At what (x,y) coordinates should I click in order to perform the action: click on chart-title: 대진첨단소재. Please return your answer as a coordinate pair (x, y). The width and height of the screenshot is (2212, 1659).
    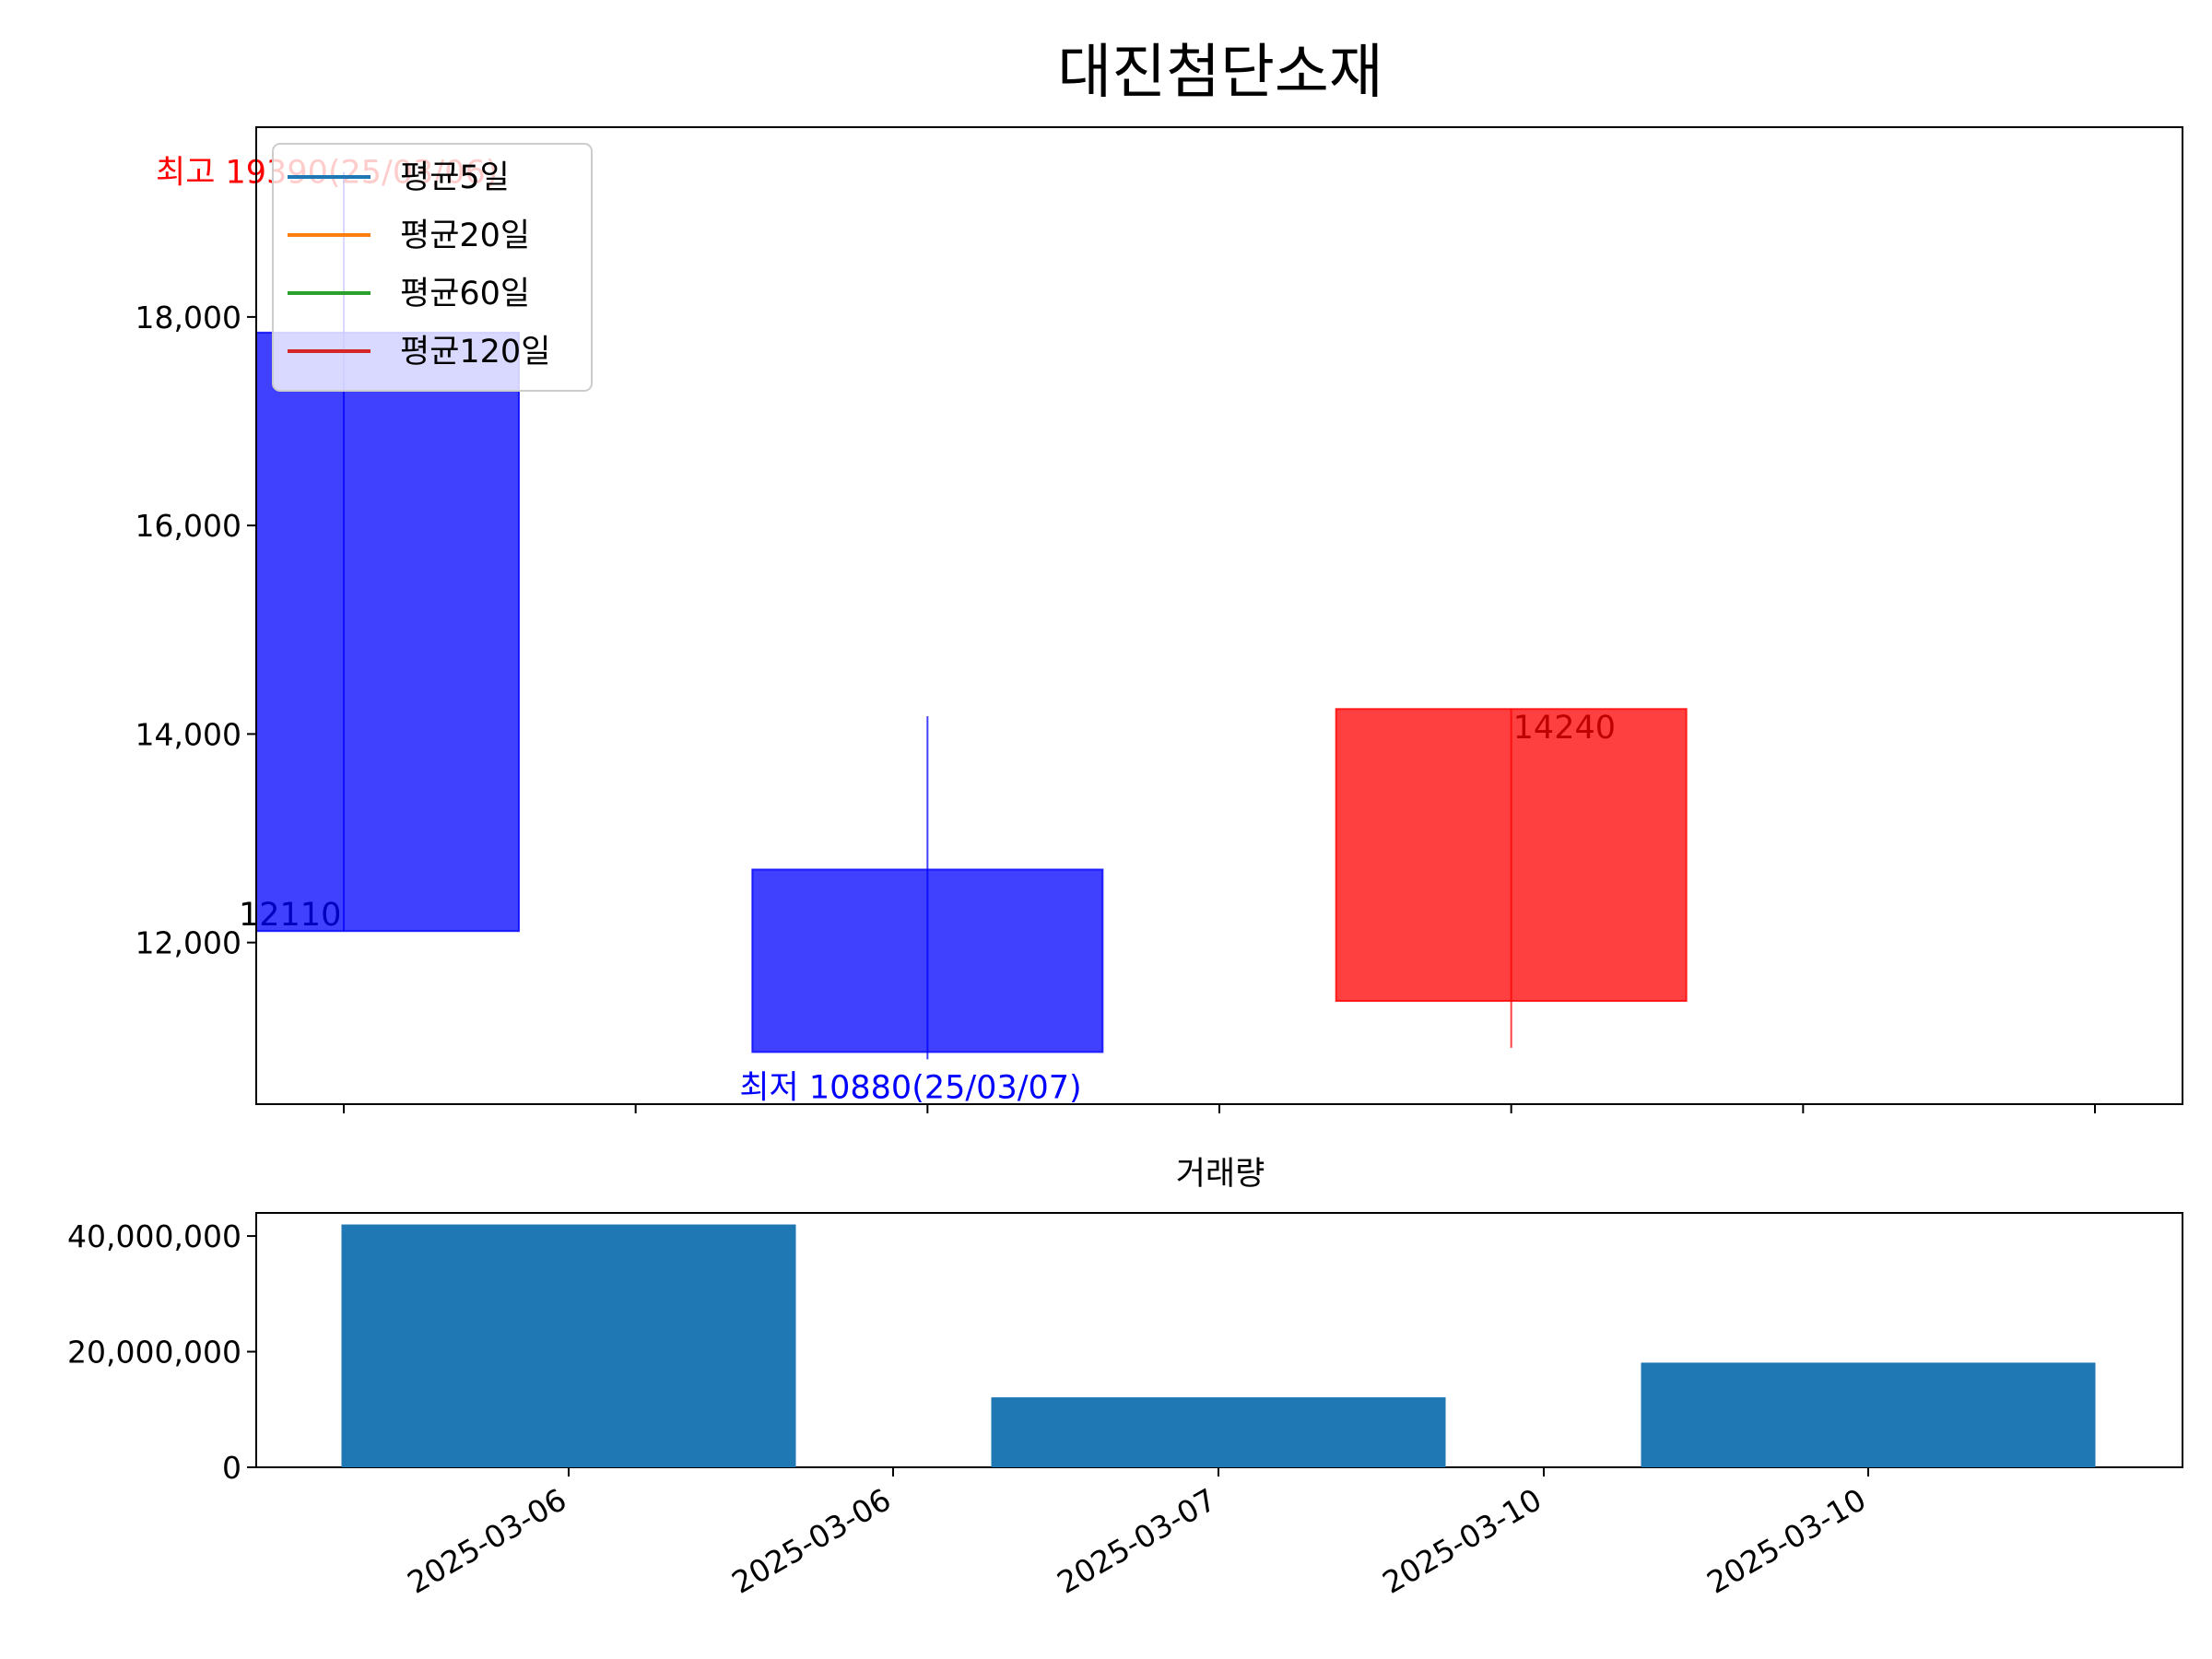
    Looking at the image, I should click on (1219, 73).